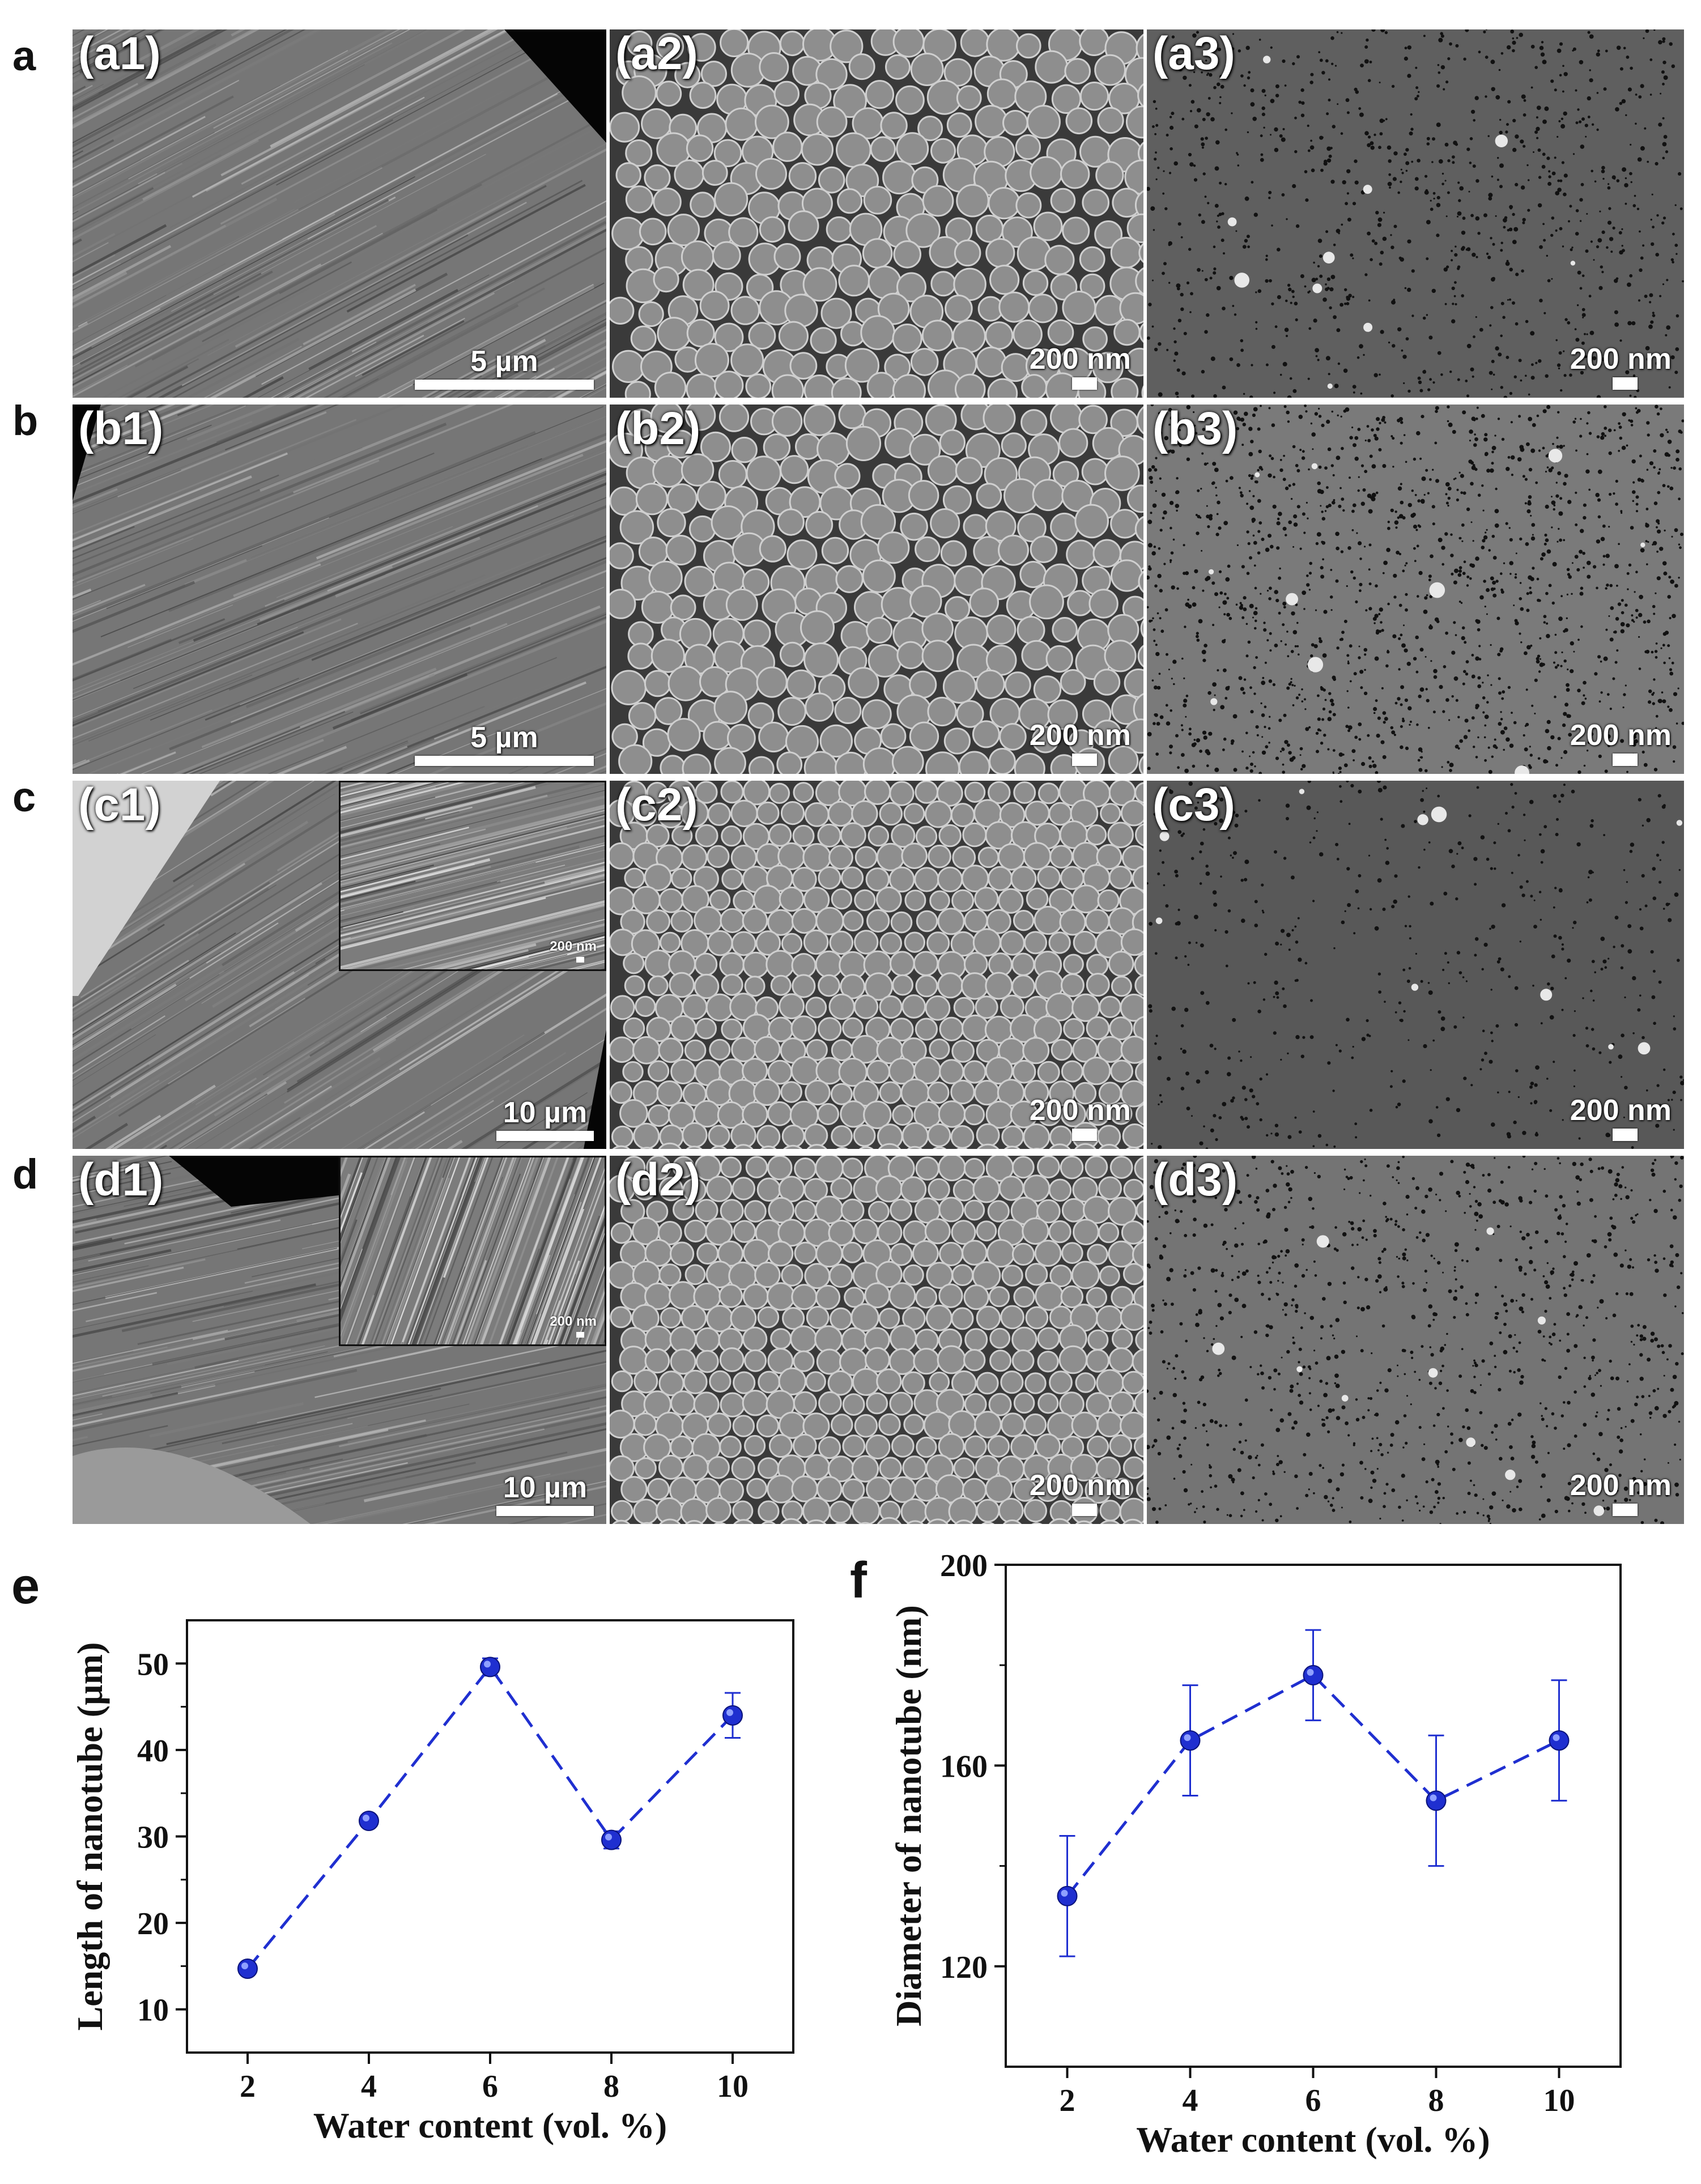  I want to click on y-tick-label: 30, so click(153, 1837).